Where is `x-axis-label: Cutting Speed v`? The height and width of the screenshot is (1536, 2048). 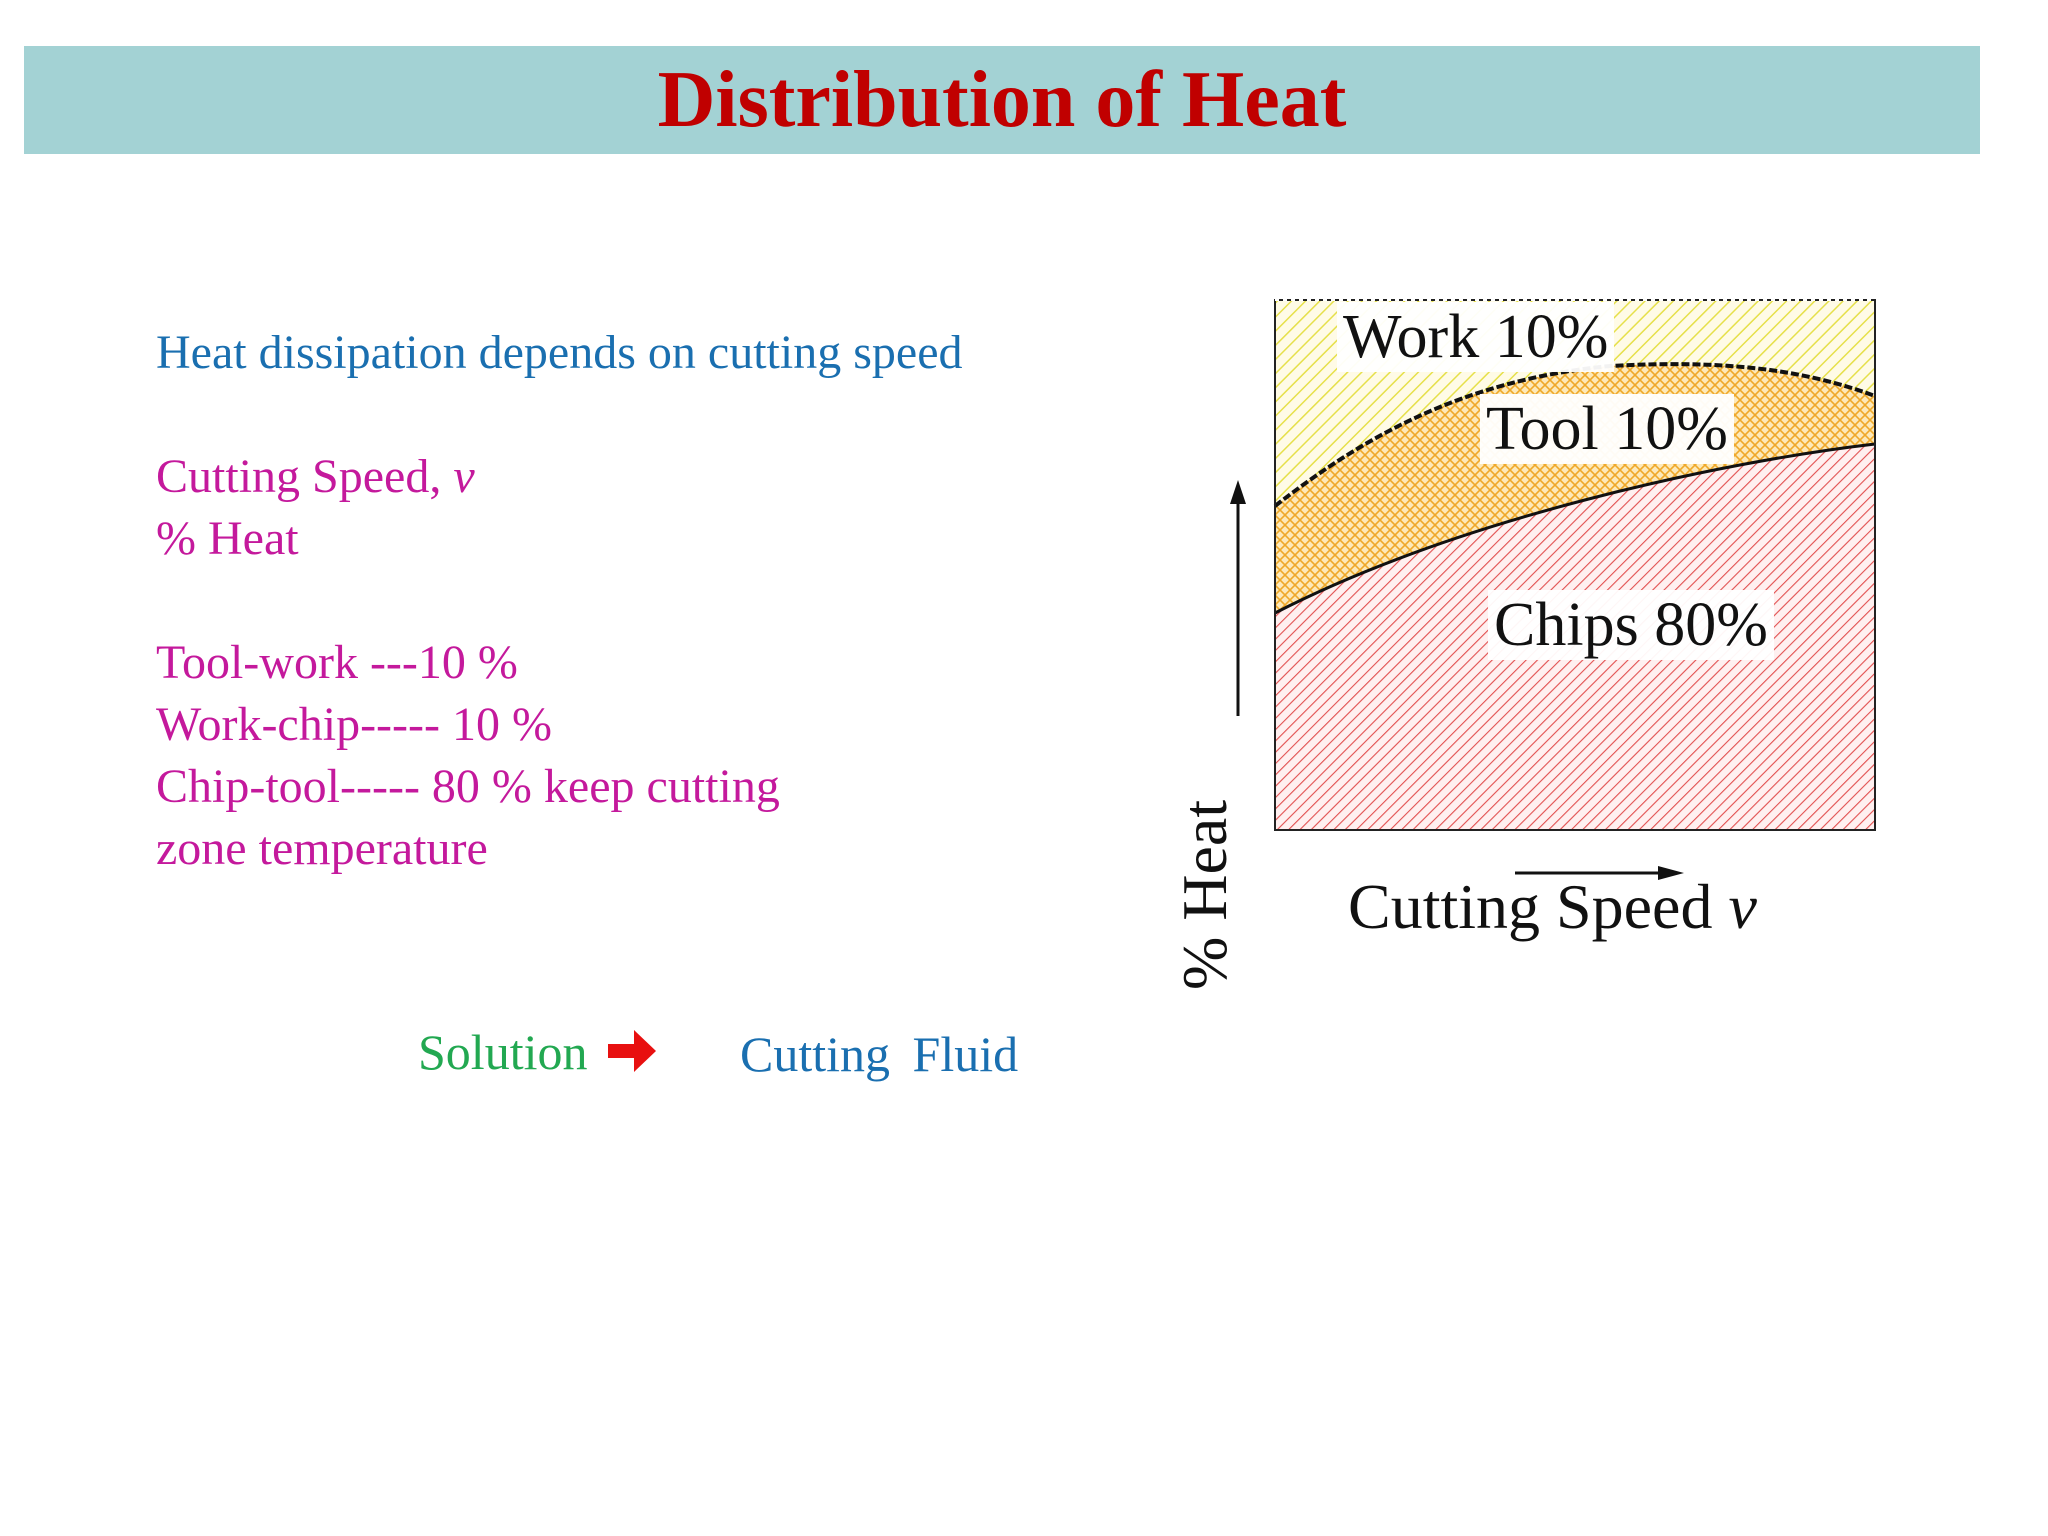
x-axis-label: Cutting Speed v is located at coordinates (1552, 907).